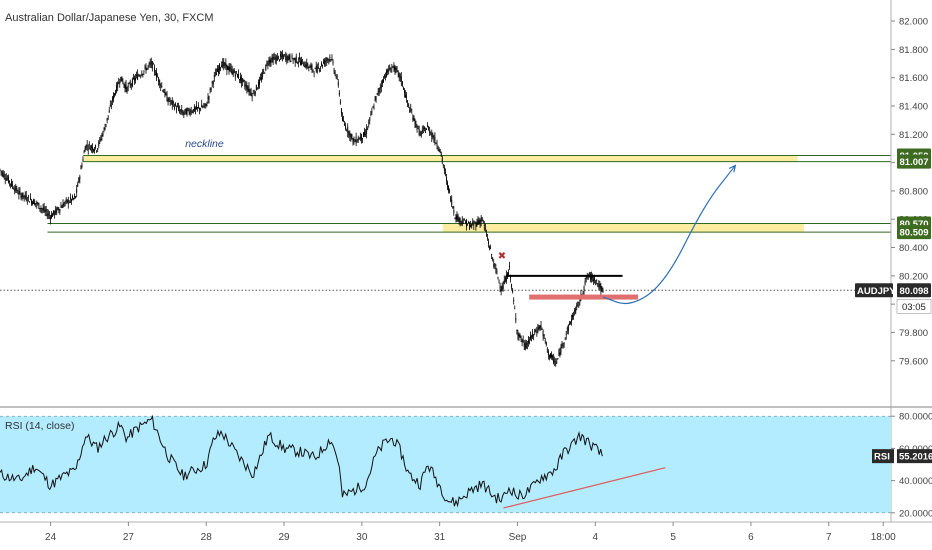 The width and height of the screenshot is (932, 550). I want to click on price-tick-label: 81.600, so click(913, 78).